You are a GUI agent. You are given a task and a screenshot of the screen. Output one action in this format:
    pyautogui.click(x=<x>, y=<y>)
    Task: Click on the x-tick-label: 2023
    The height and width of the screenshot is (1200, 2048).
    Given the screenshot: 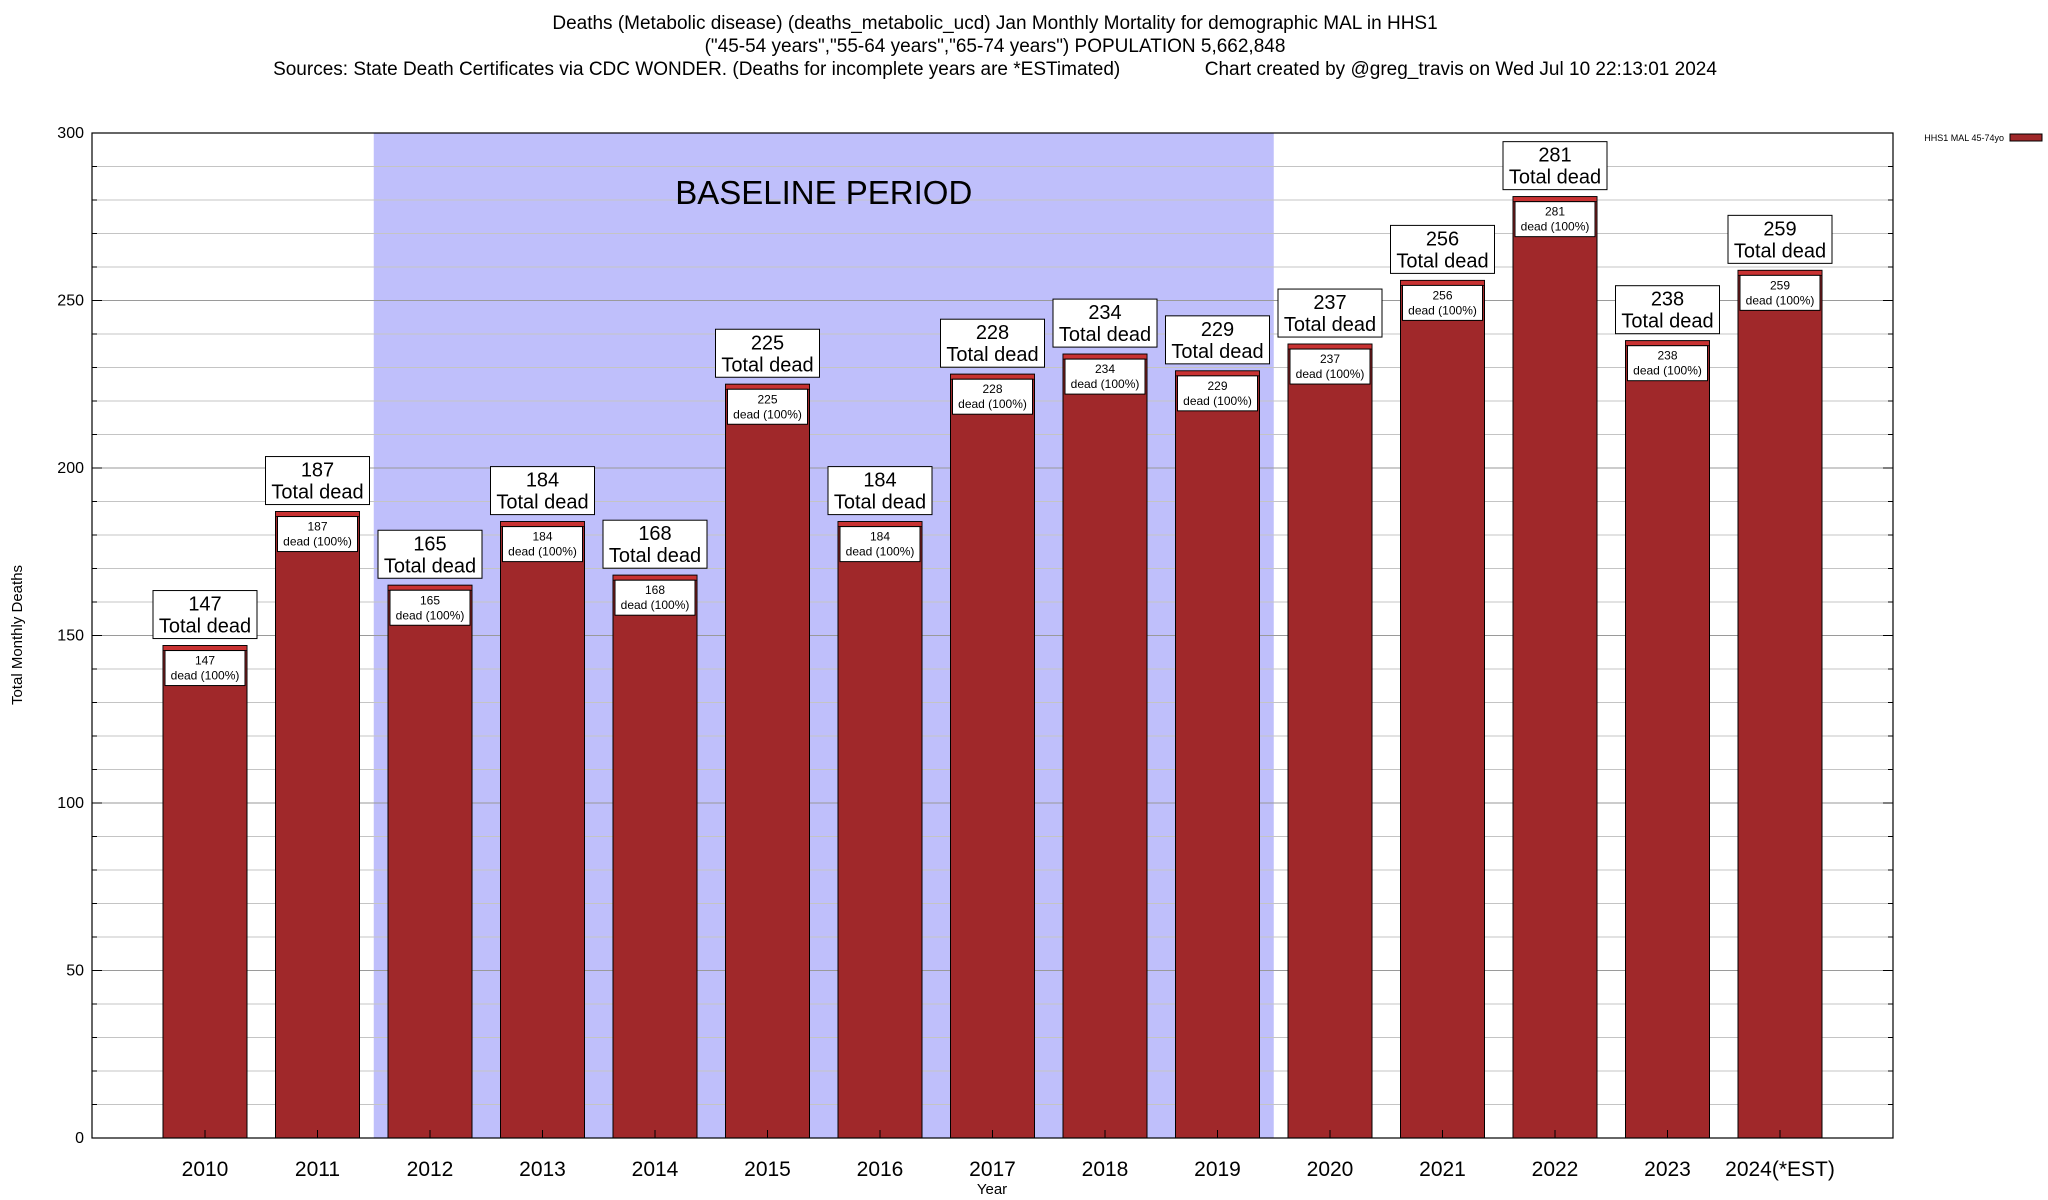 What is the action you would take?
    pyautogui.click(x=1667, y=1169)
    